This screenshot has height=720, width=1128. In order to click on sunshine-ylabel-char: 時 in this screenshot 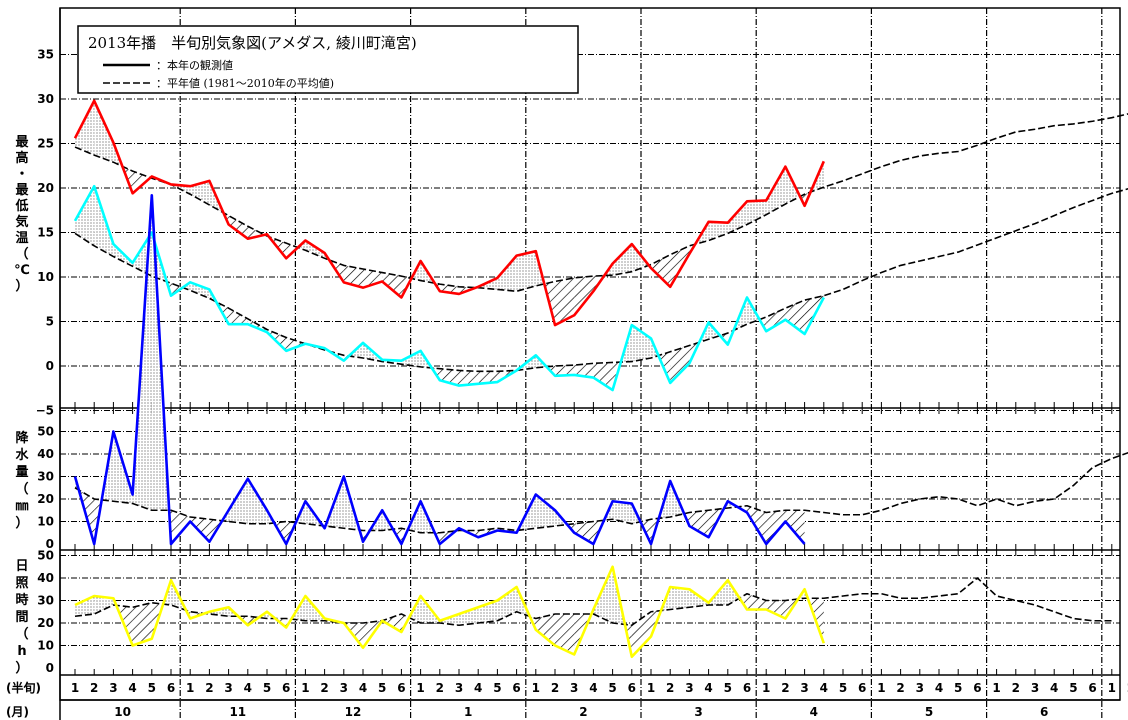, I will do `click(21, 600)`.